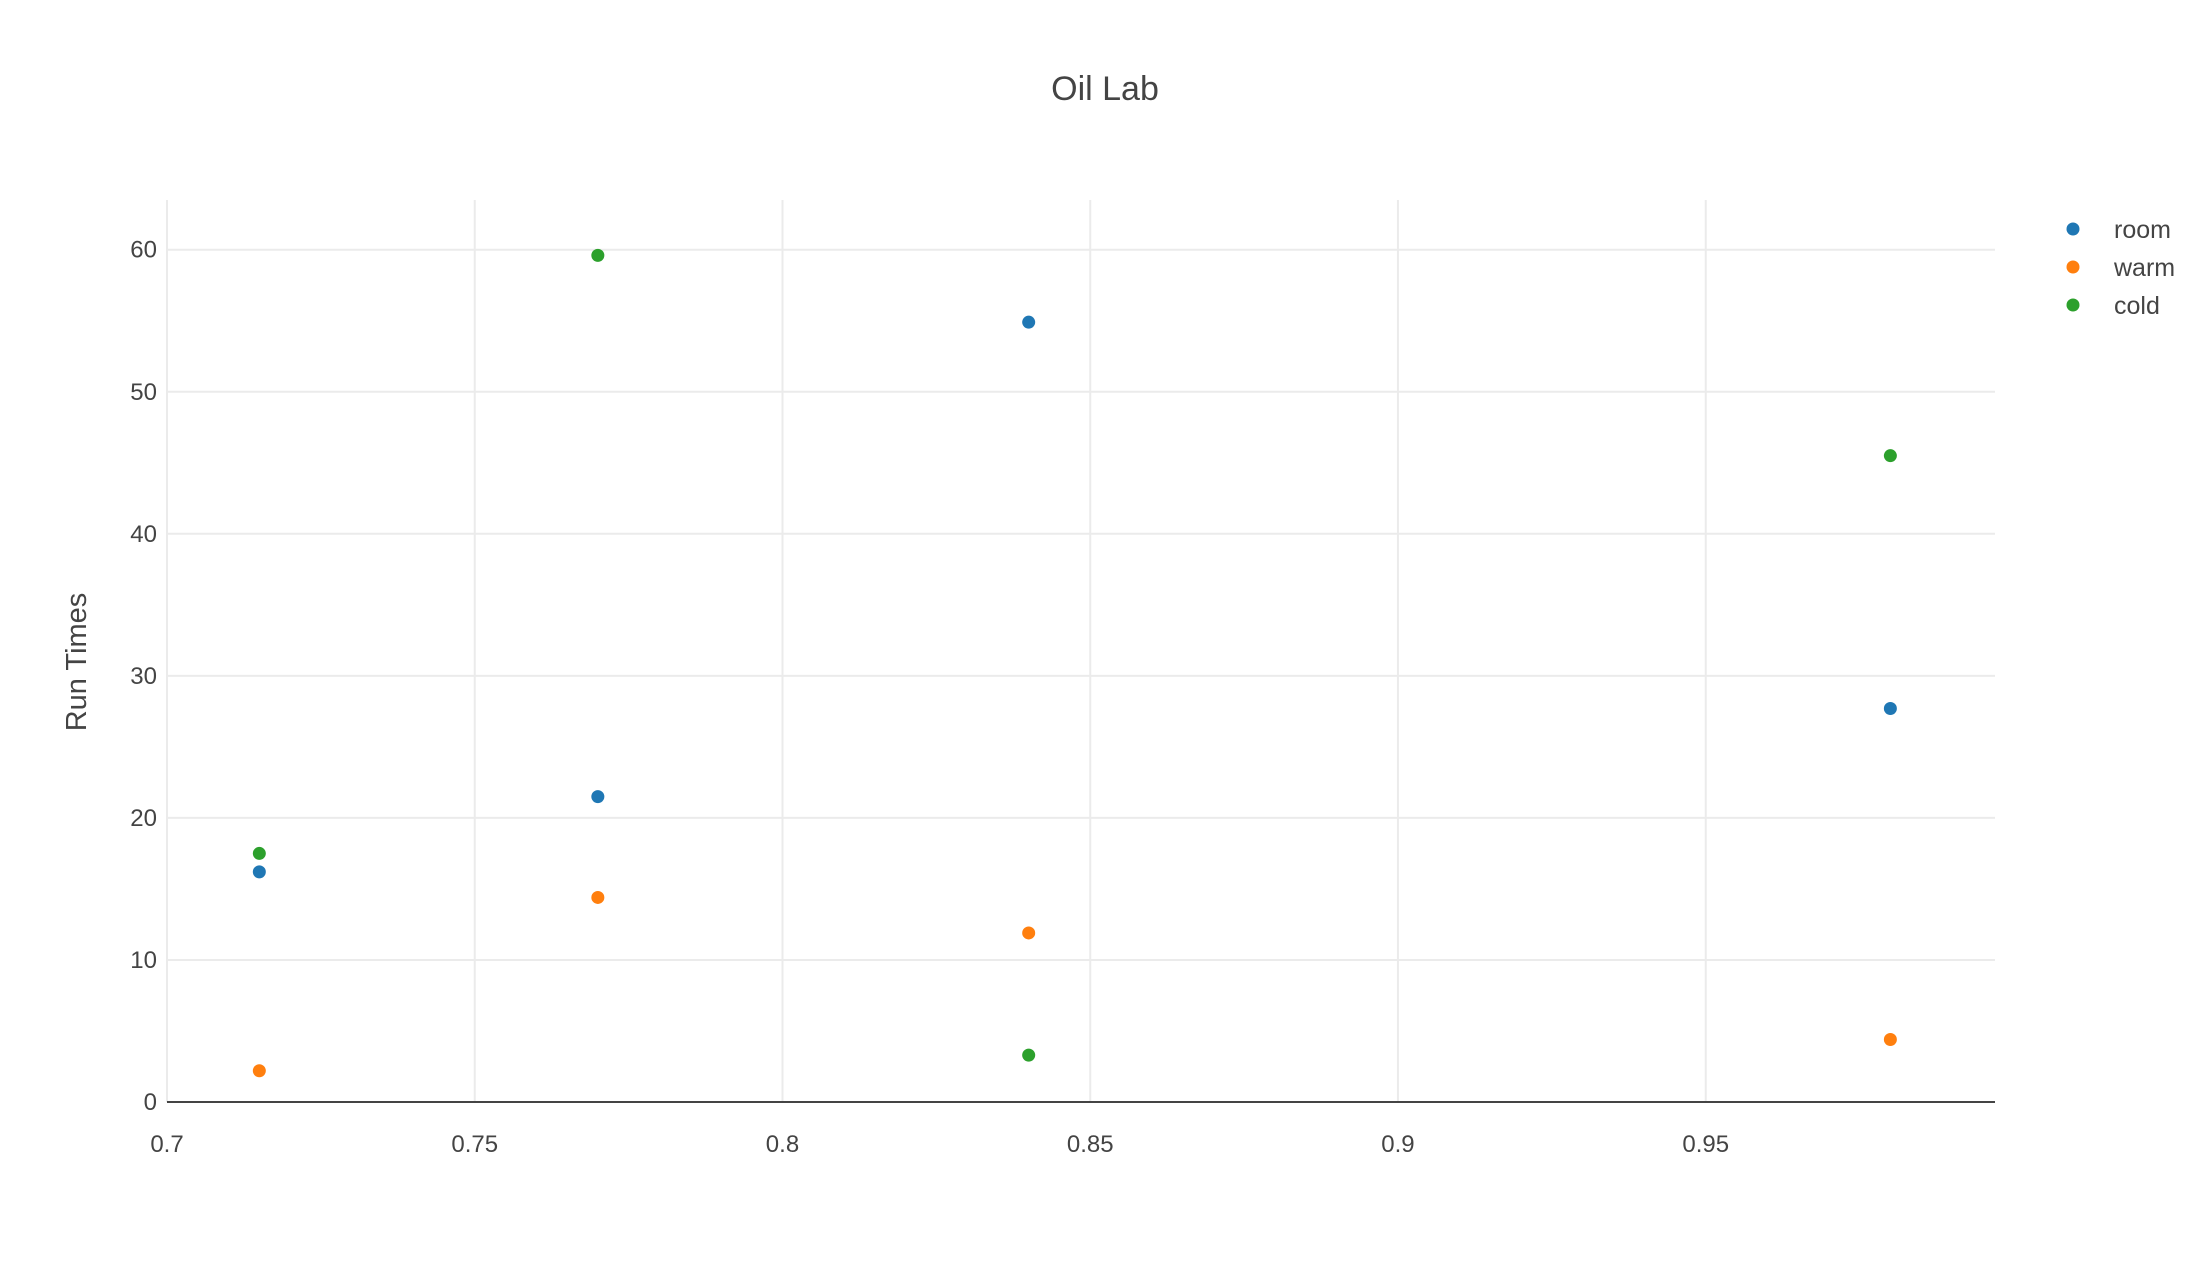 The image size is (2210, 1284). Describe the element at coordinates (1074, 984) in the screenshot. I see `series-warm` at that location.